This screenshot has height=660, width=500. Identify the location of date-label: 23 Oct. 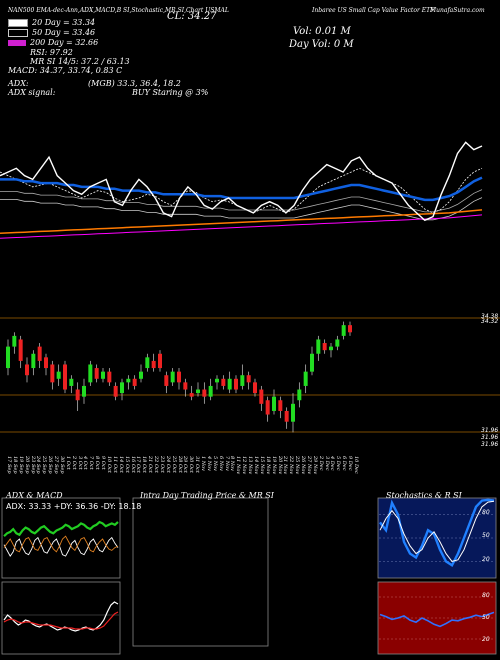
(161, 464).